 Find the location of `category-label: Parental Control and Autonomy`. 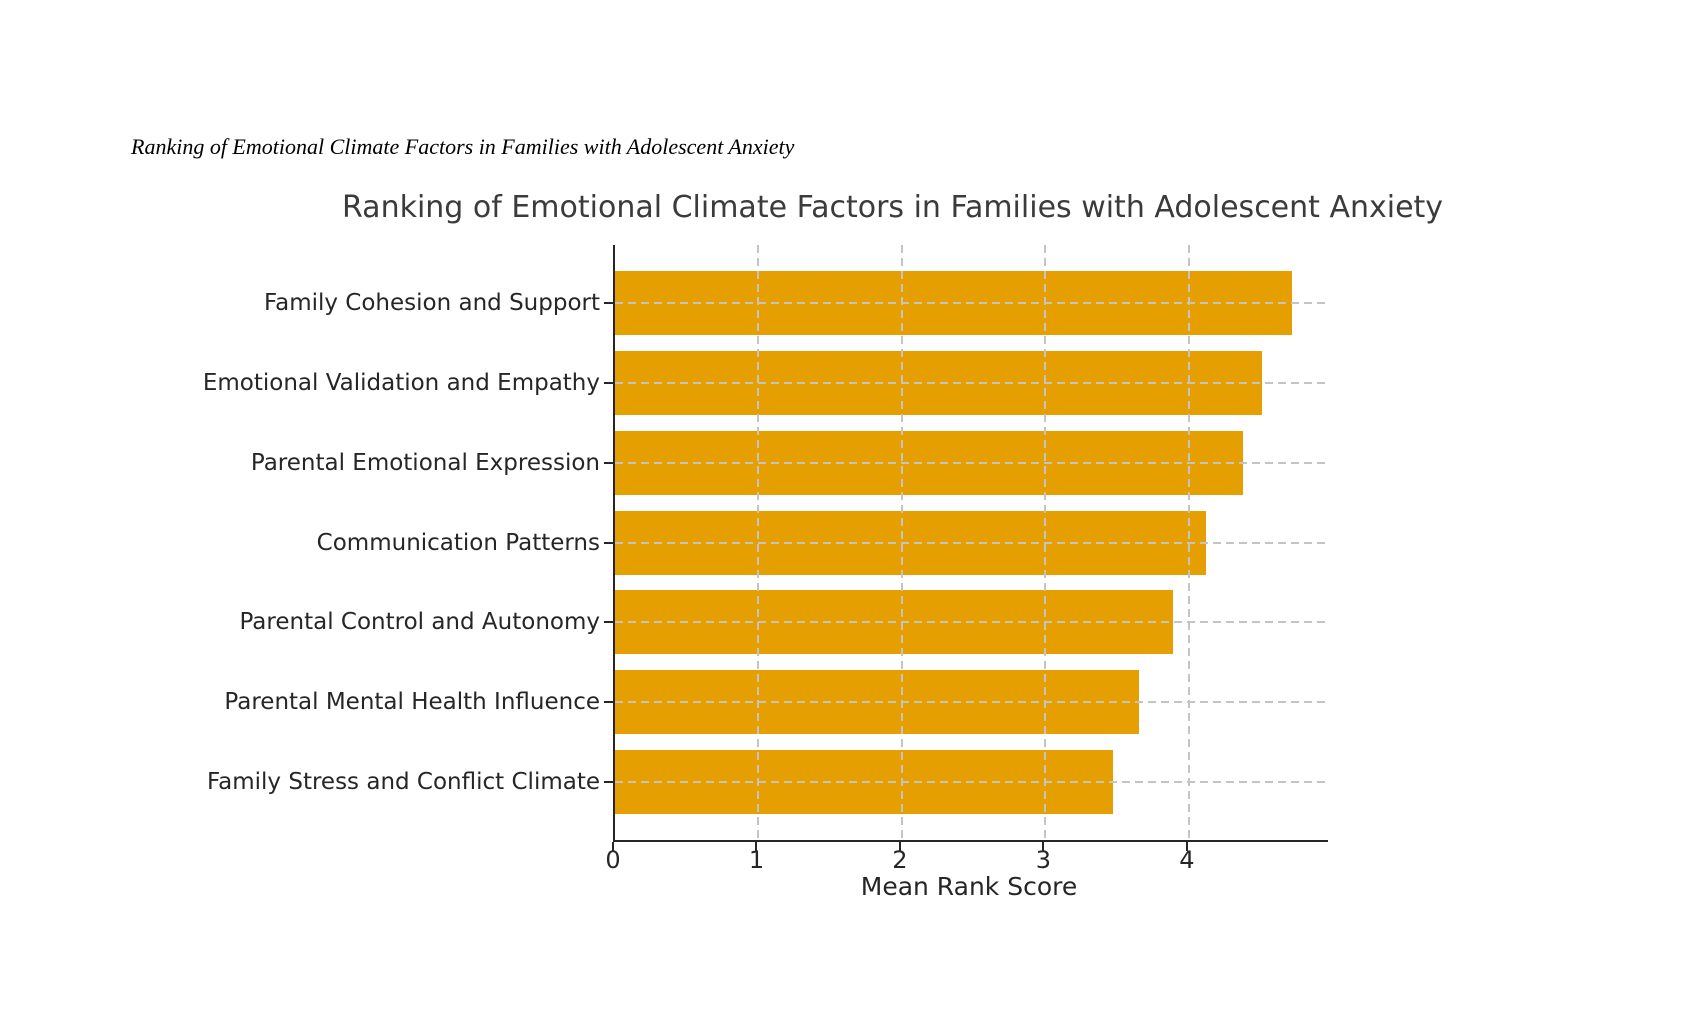

category-label: Parental Control and Autonomy is located at coordinates (419, 622).